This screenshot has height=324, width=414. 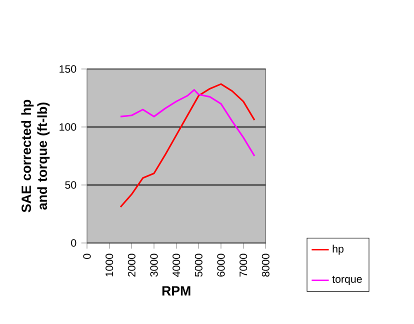 What do you see at coordinates (68, 69) in the screenshot?
I see `y-tick-label: 150` at bounding box center [68, 69].